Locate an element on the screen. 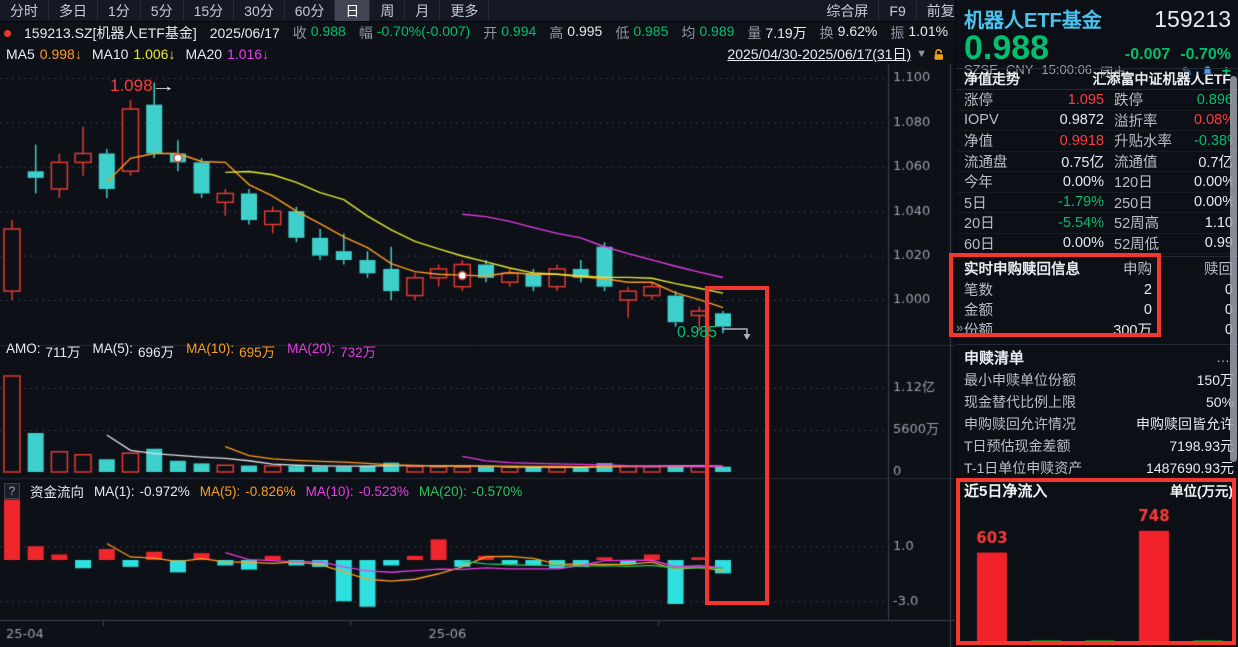 Image resolution: width=1238 pixels, height=647 pixels. shenshu-row: 申购赎回允许情况 申购赎回皆允许 is located at coordinates (1097, 424).